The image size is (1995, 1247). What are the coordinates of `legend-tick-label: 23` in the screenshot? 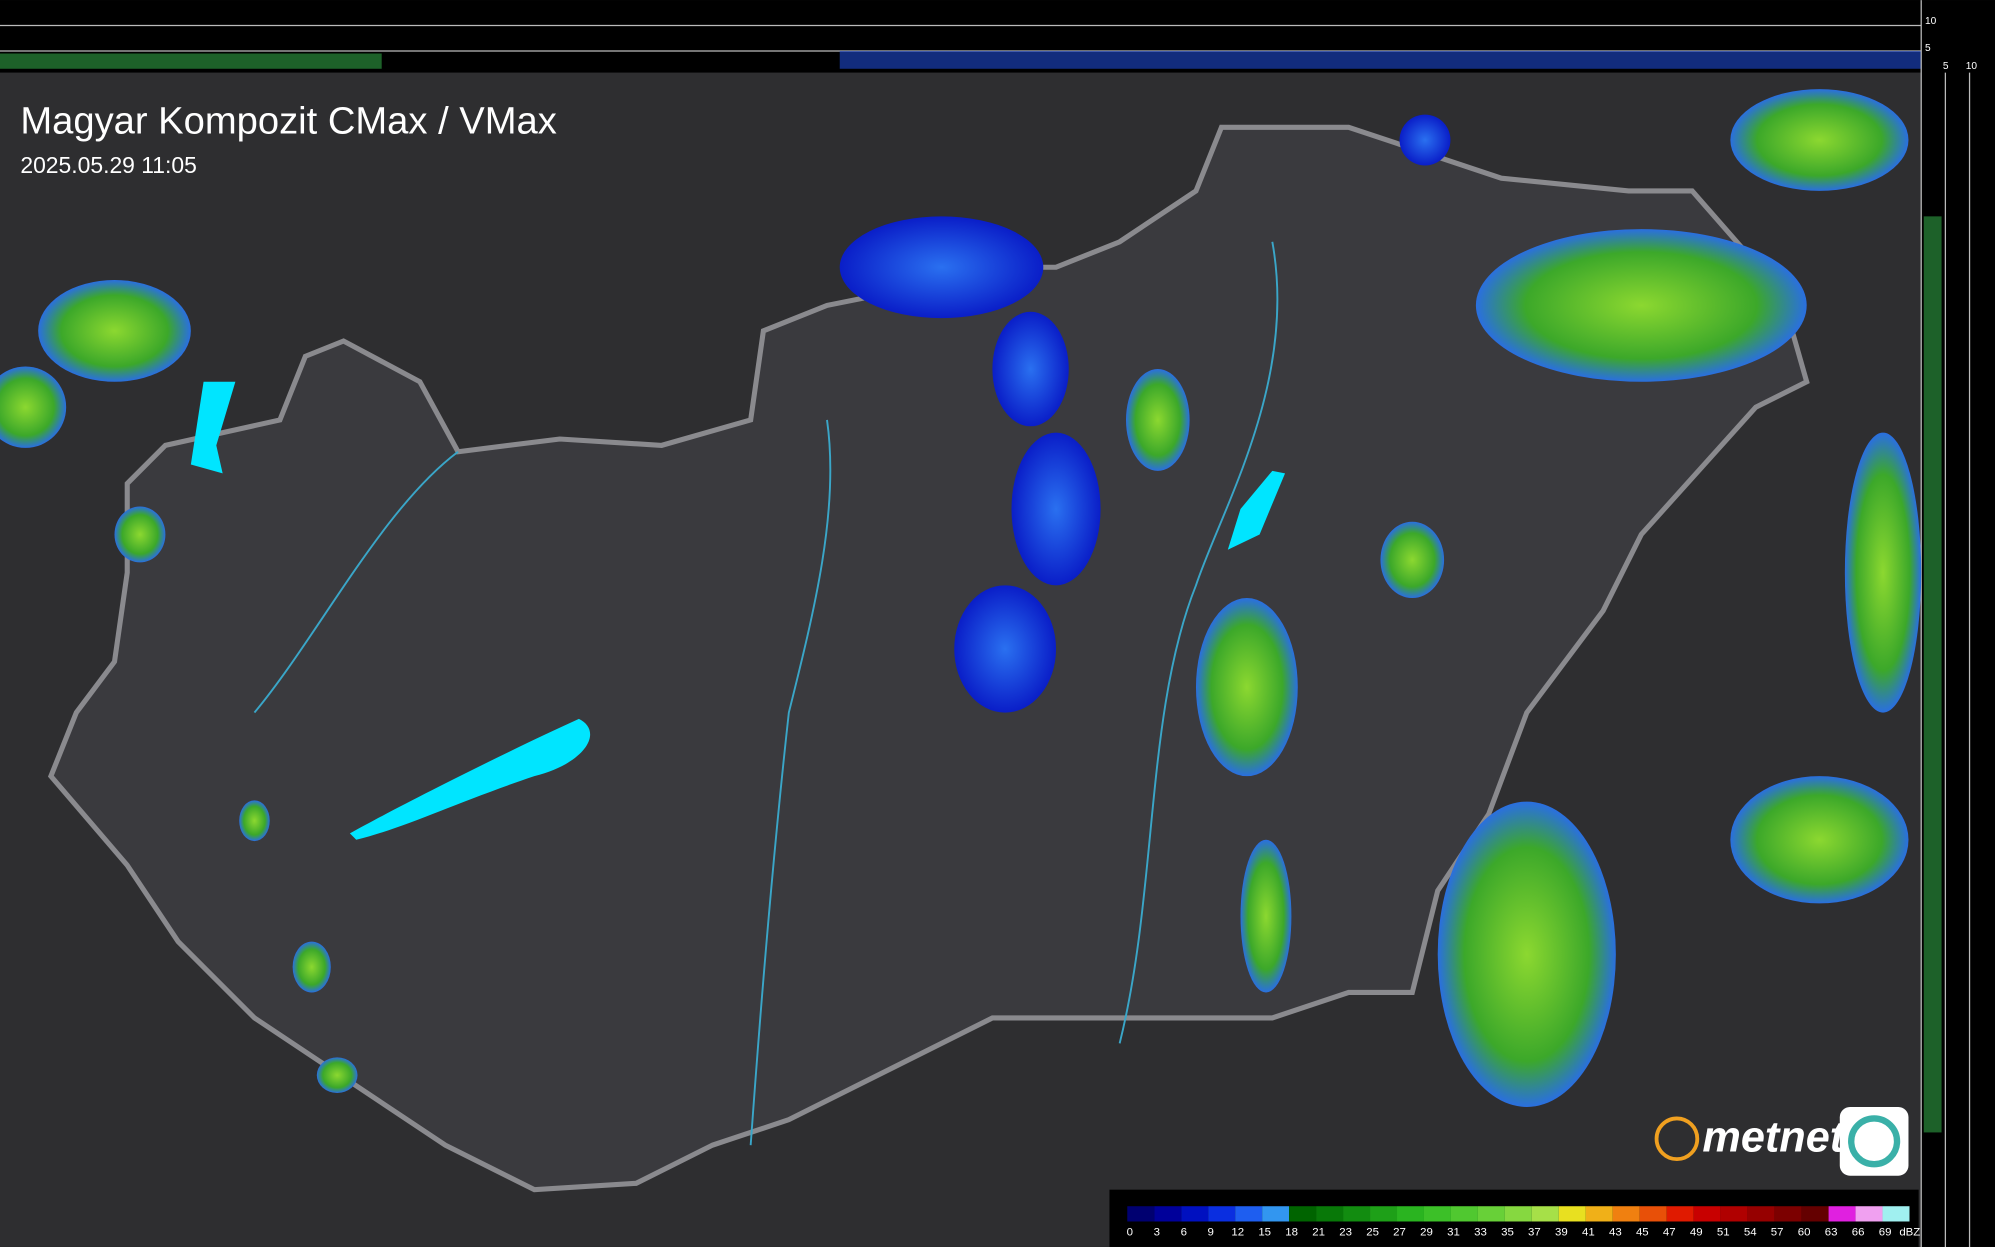 It's located at (1345, 1232).